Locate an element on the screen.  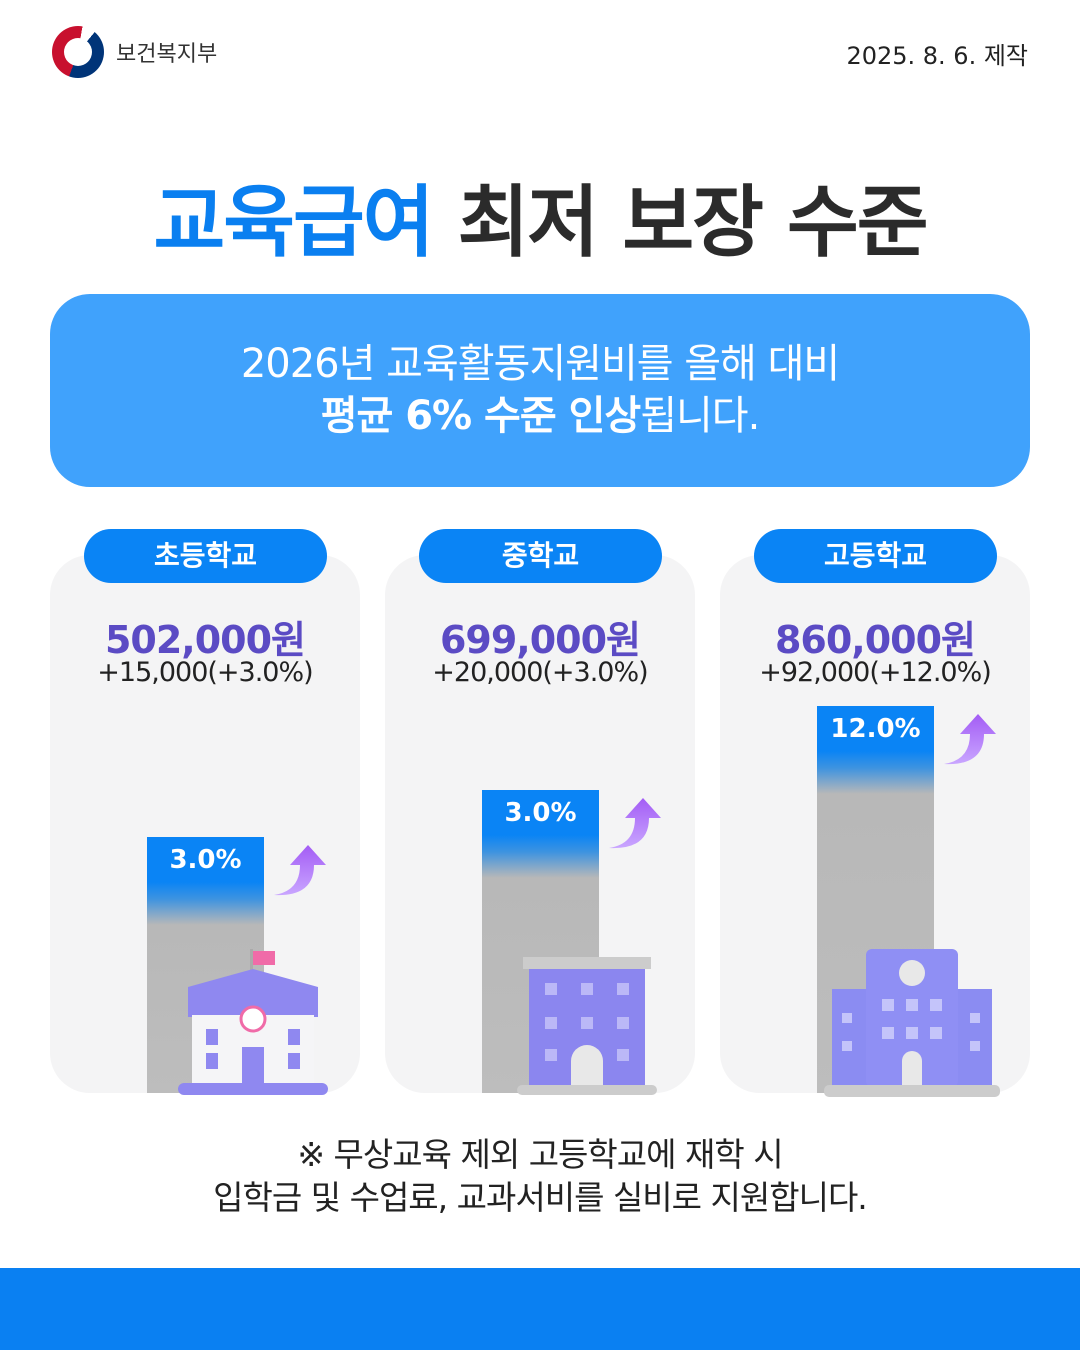
school-card: 고등학교 860,000원 +92,000(+12.0%) 12.0% is located at coordinates (875, 813).